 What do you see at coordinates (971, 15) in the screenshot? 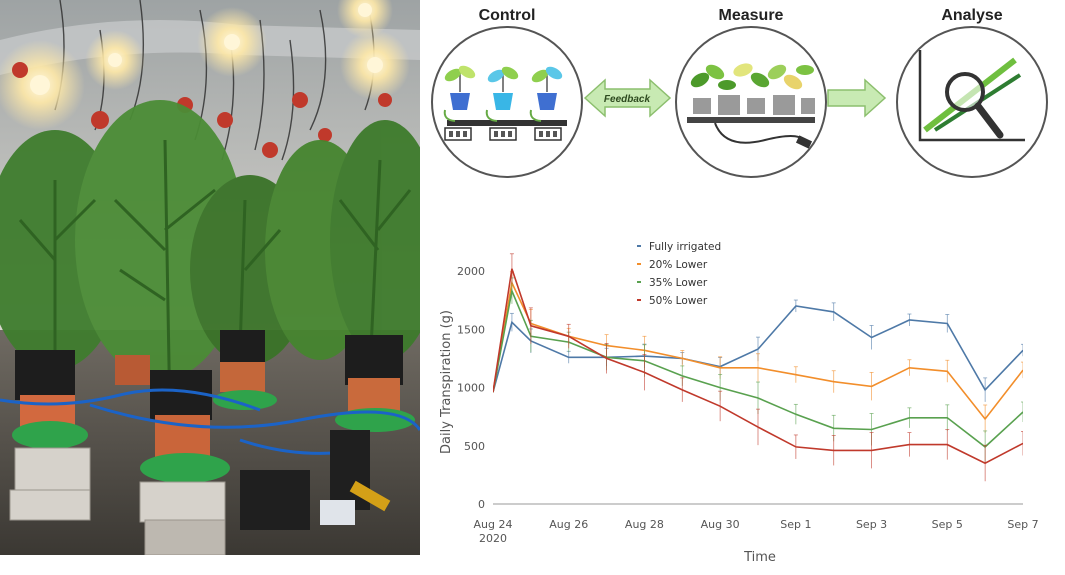
I see `stage-title-analyse: Analyse` at bounding box center [971, 15].